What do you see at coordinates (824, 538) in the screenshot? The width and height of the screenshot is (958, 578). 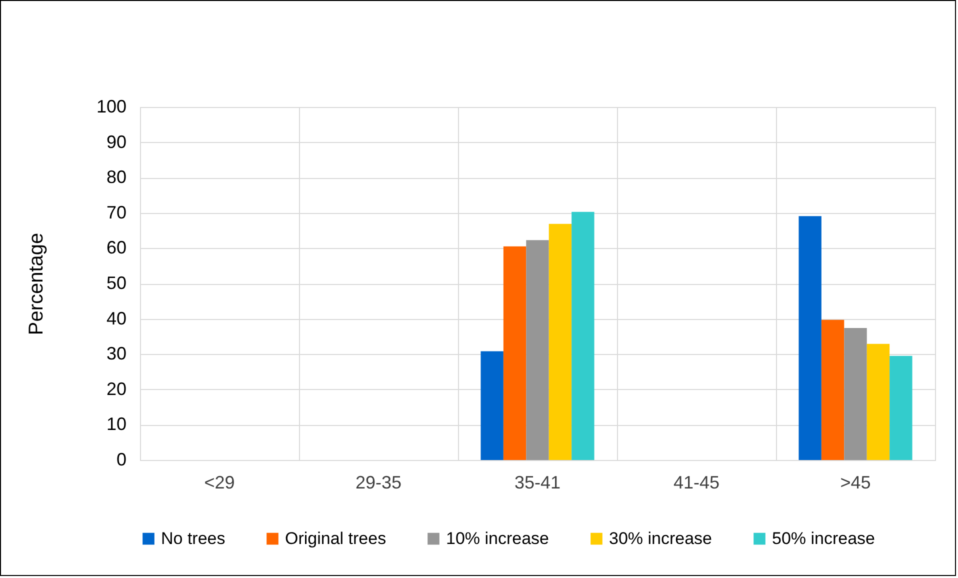 I see `legend-label: 50% increase` at bounding box center [824, 538].